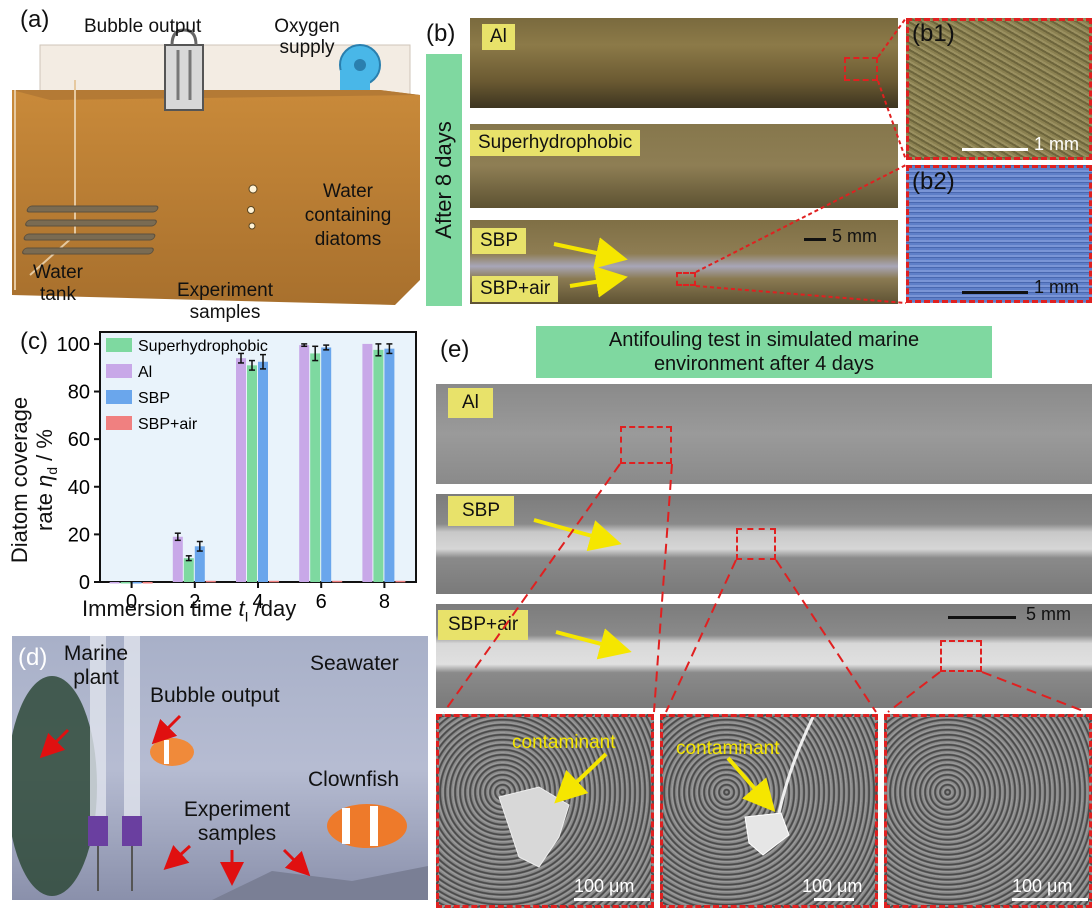 This screenshot has height=911, width=1092. I want to click on e-al-strip-photo, so click(764, 434).